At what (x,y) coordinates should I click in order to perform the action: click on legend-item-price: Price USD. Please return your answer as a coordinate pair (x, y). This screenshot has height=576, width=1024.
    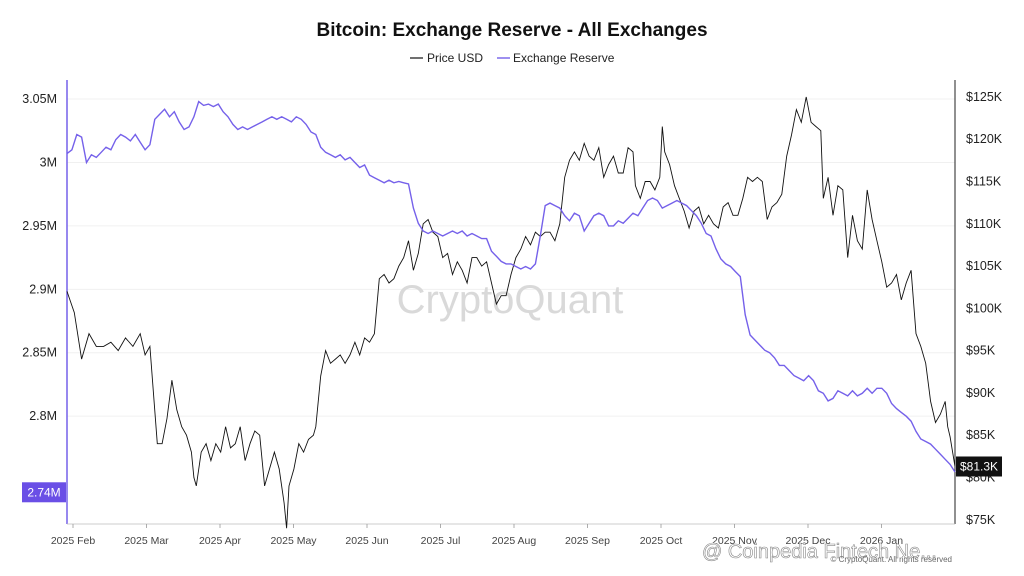
    Looking at the image, I should click on (446, 58).